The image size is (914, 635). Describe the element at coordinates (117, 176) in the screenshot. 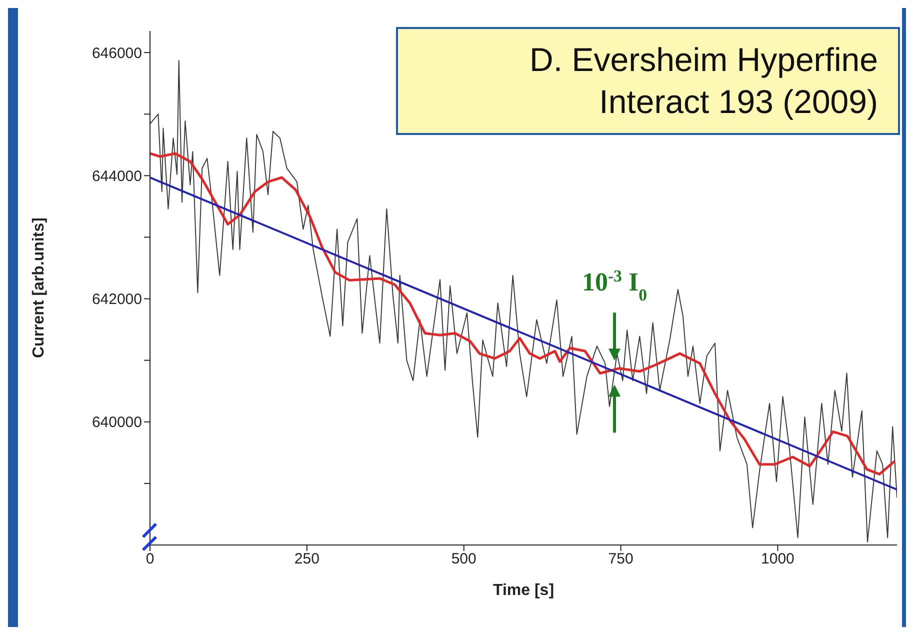

I see `y-tick-label: 644000` at that location.